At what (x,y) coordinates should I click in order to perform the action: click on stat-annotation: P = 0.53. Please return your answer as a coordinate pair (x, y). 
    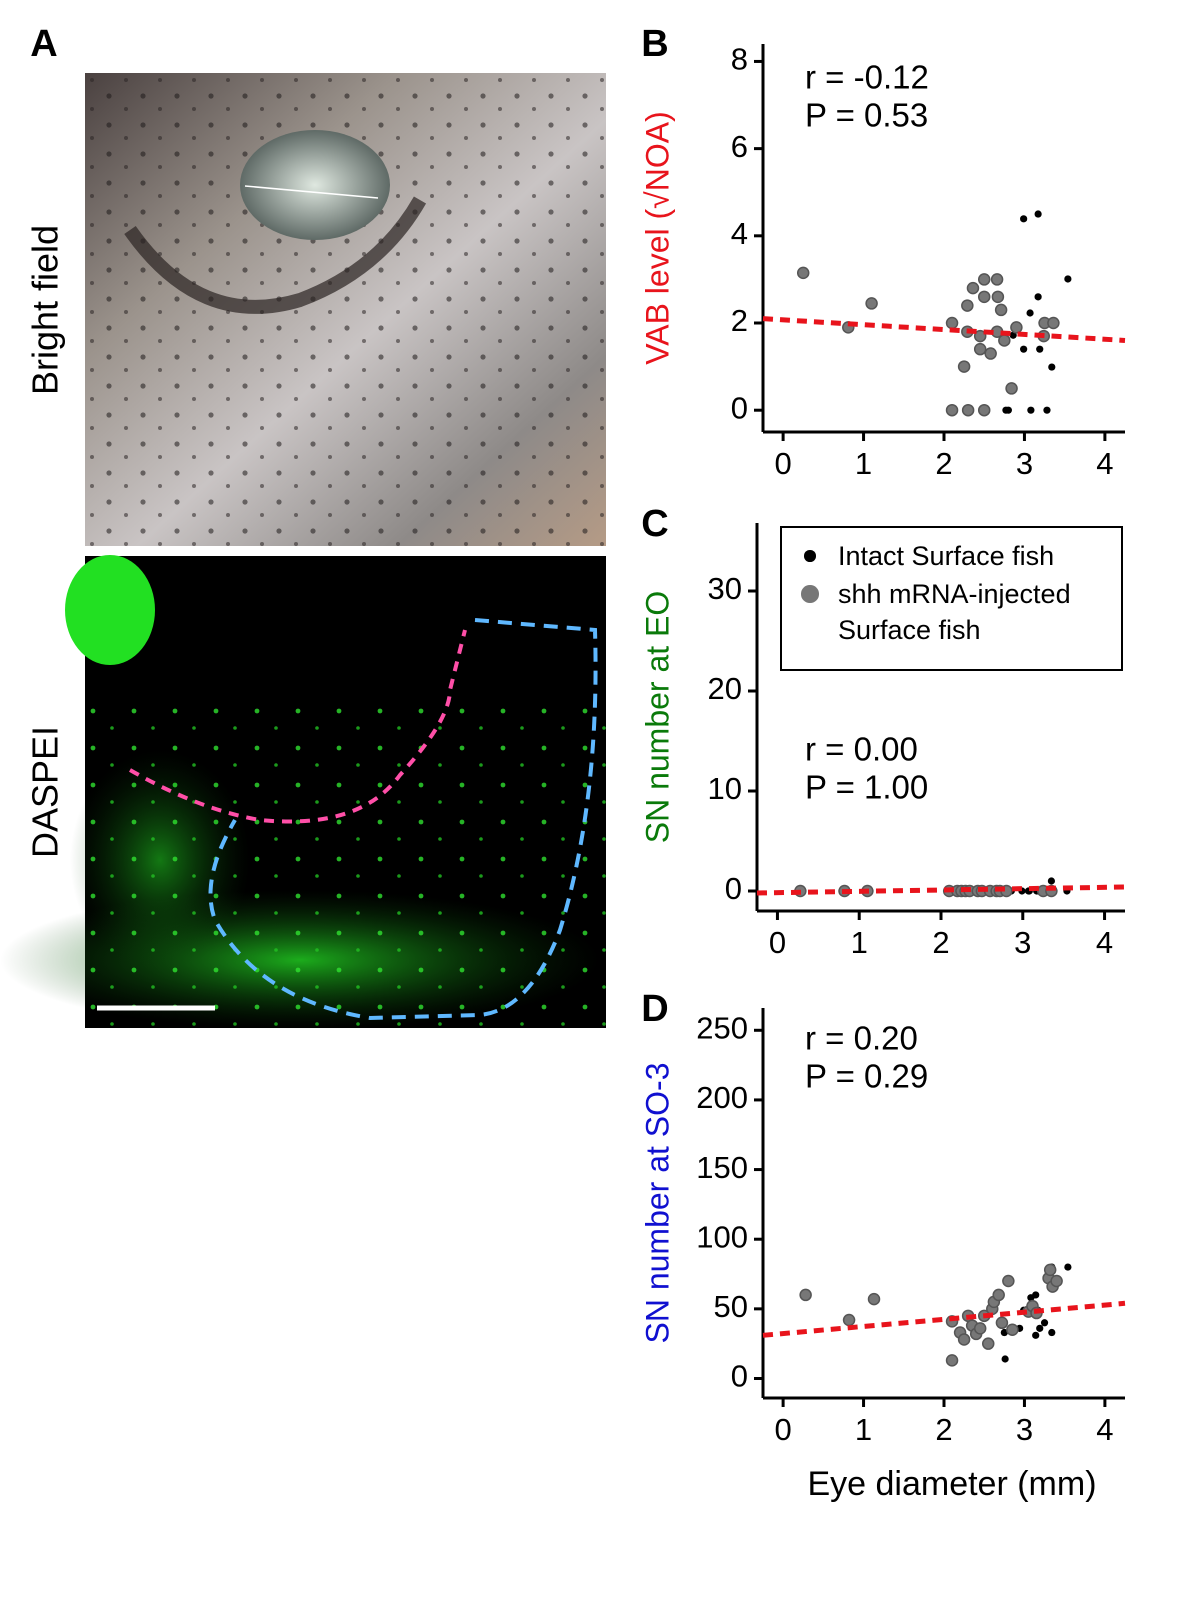
    Looking at the image, I should click on (866, 115).